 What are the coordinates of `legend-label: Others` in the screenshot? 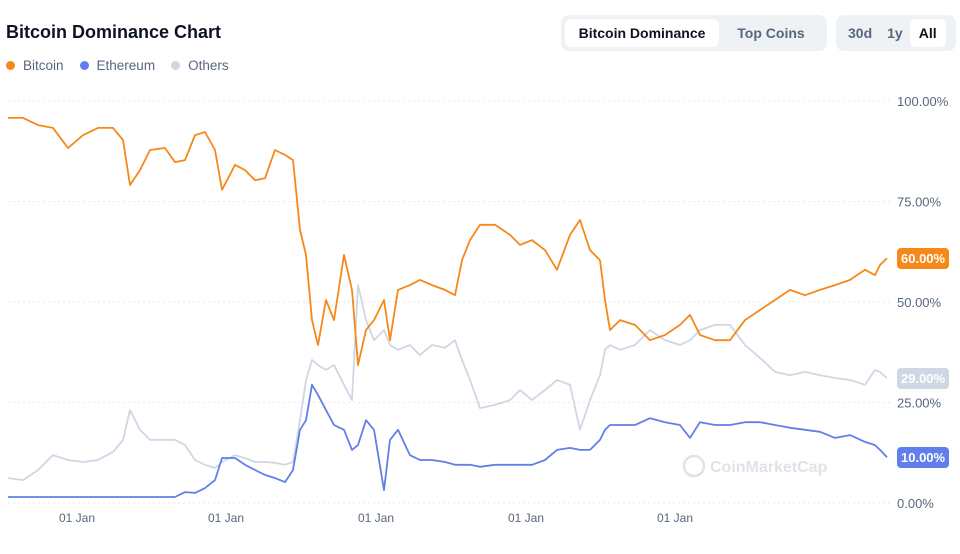 It's located at (208, 65).